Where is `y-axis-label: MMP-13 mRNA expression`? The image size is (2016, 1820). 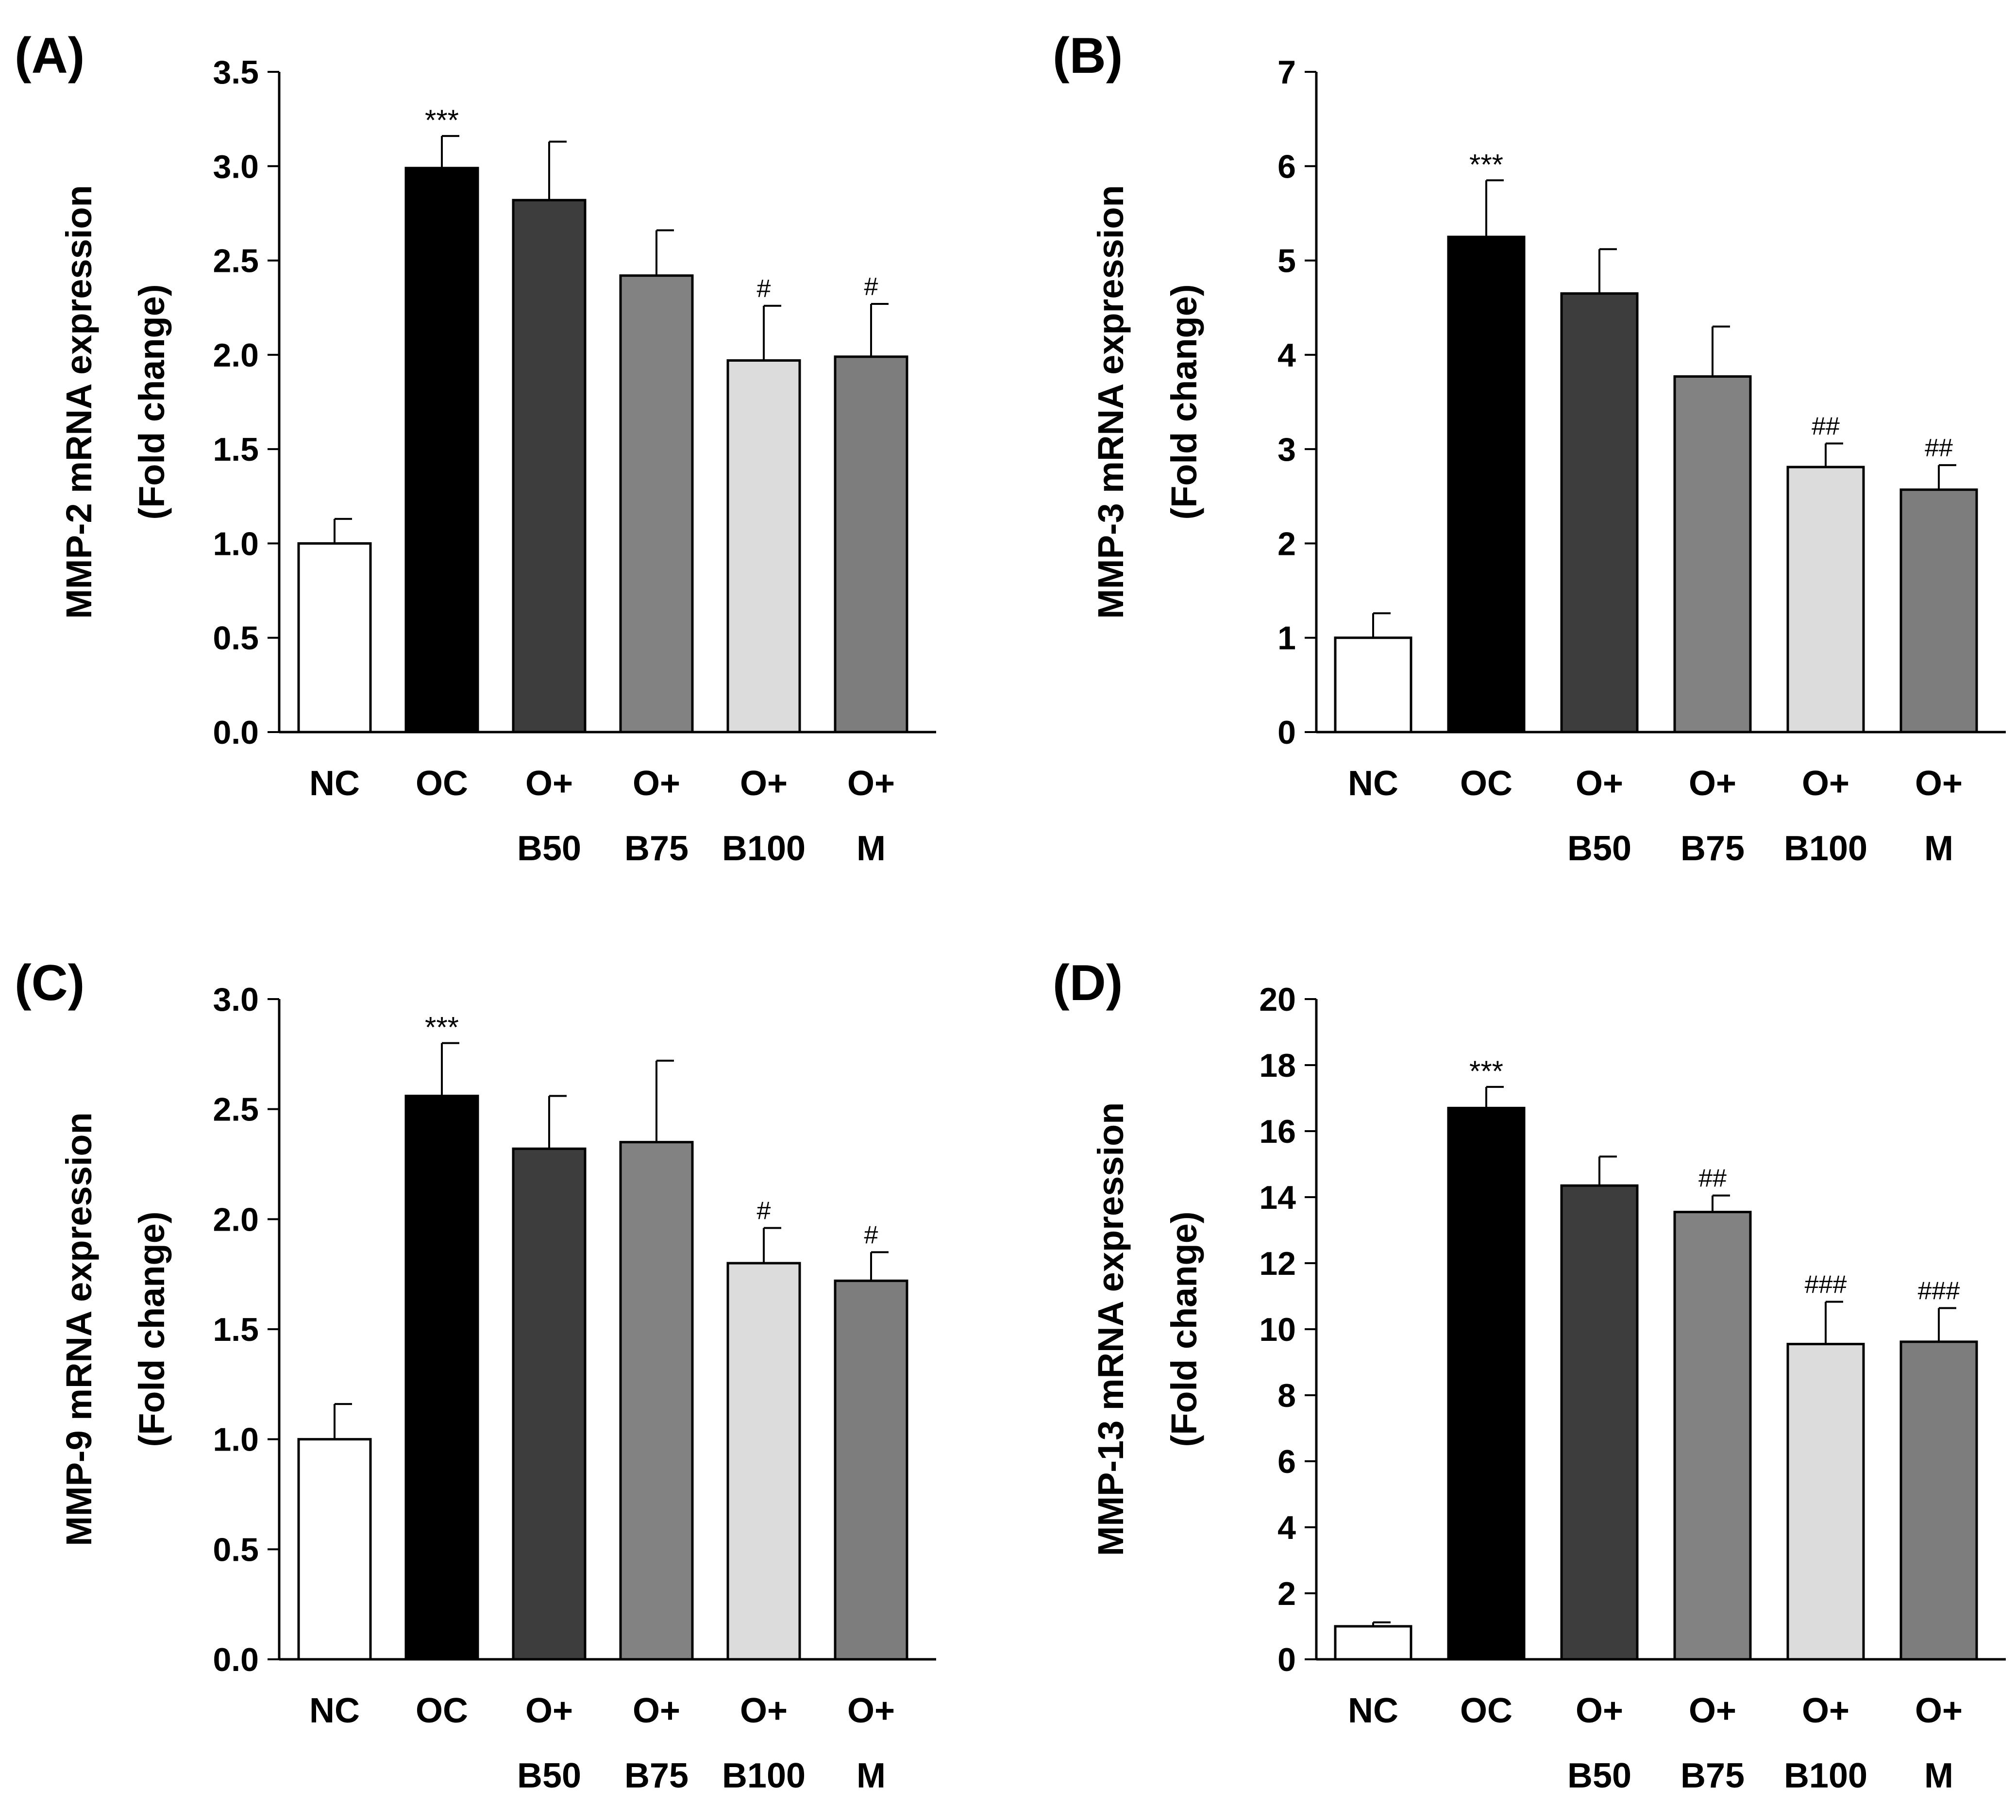 y-axis-label: MMP-13 mRNA expression is located at coordinates (1111, 1329).